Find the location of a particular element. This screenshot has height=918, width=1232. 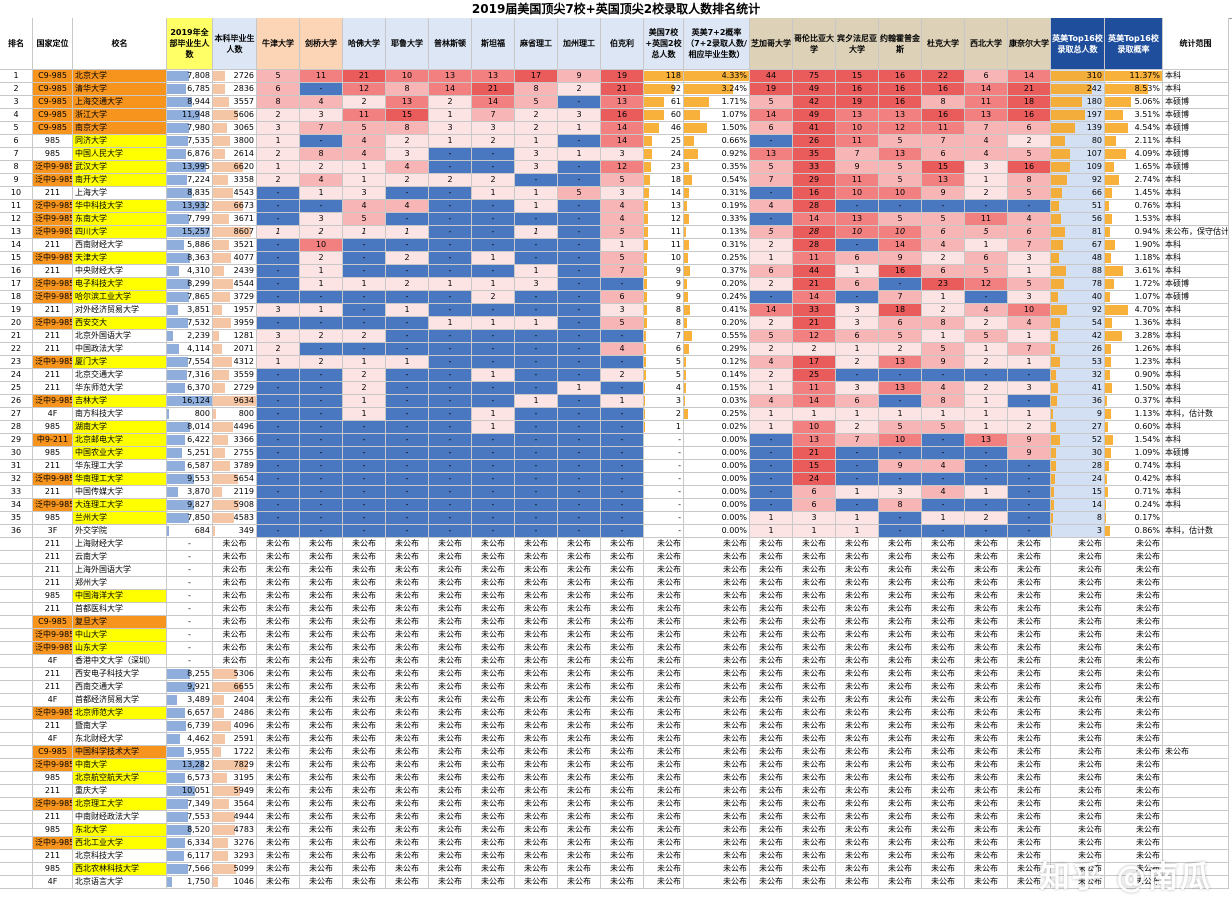

cell-text: 985 is located at coordinates (52, 426).